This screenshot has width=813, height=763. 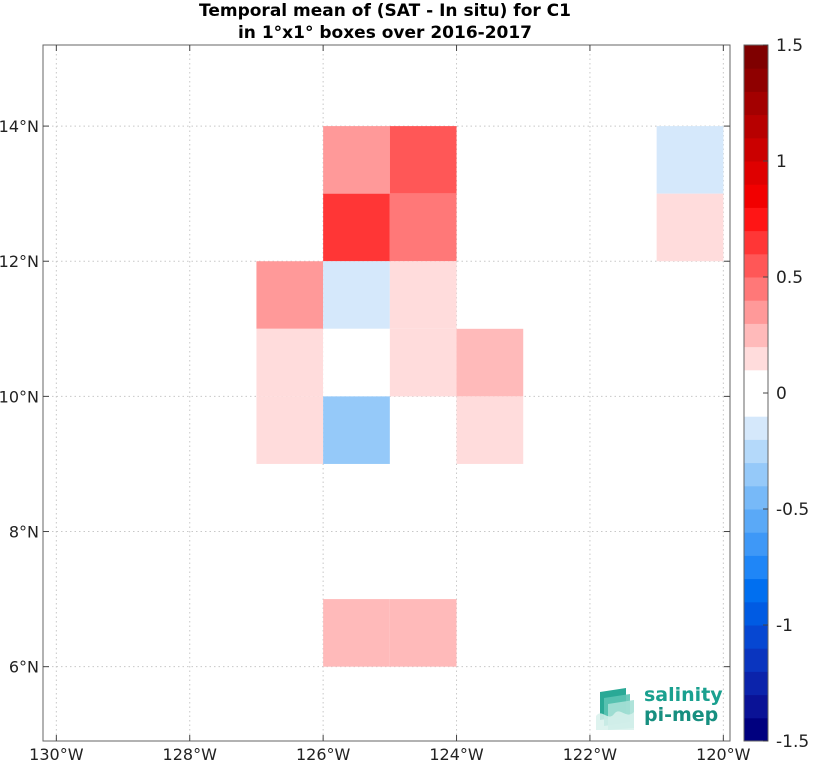 What do you see at coordinates (385, 33) in the screenshot?
I see `chart-title-line2: in 1°x1° boxes over 2016-2017` at bounding box center [385, 33].